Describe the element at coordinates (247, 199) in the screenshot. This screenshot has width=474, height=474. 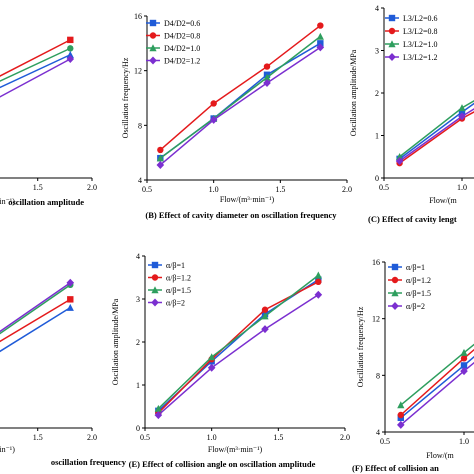
I see `x-axis-title: Flow/(m³·min⁻¹)` at that location.